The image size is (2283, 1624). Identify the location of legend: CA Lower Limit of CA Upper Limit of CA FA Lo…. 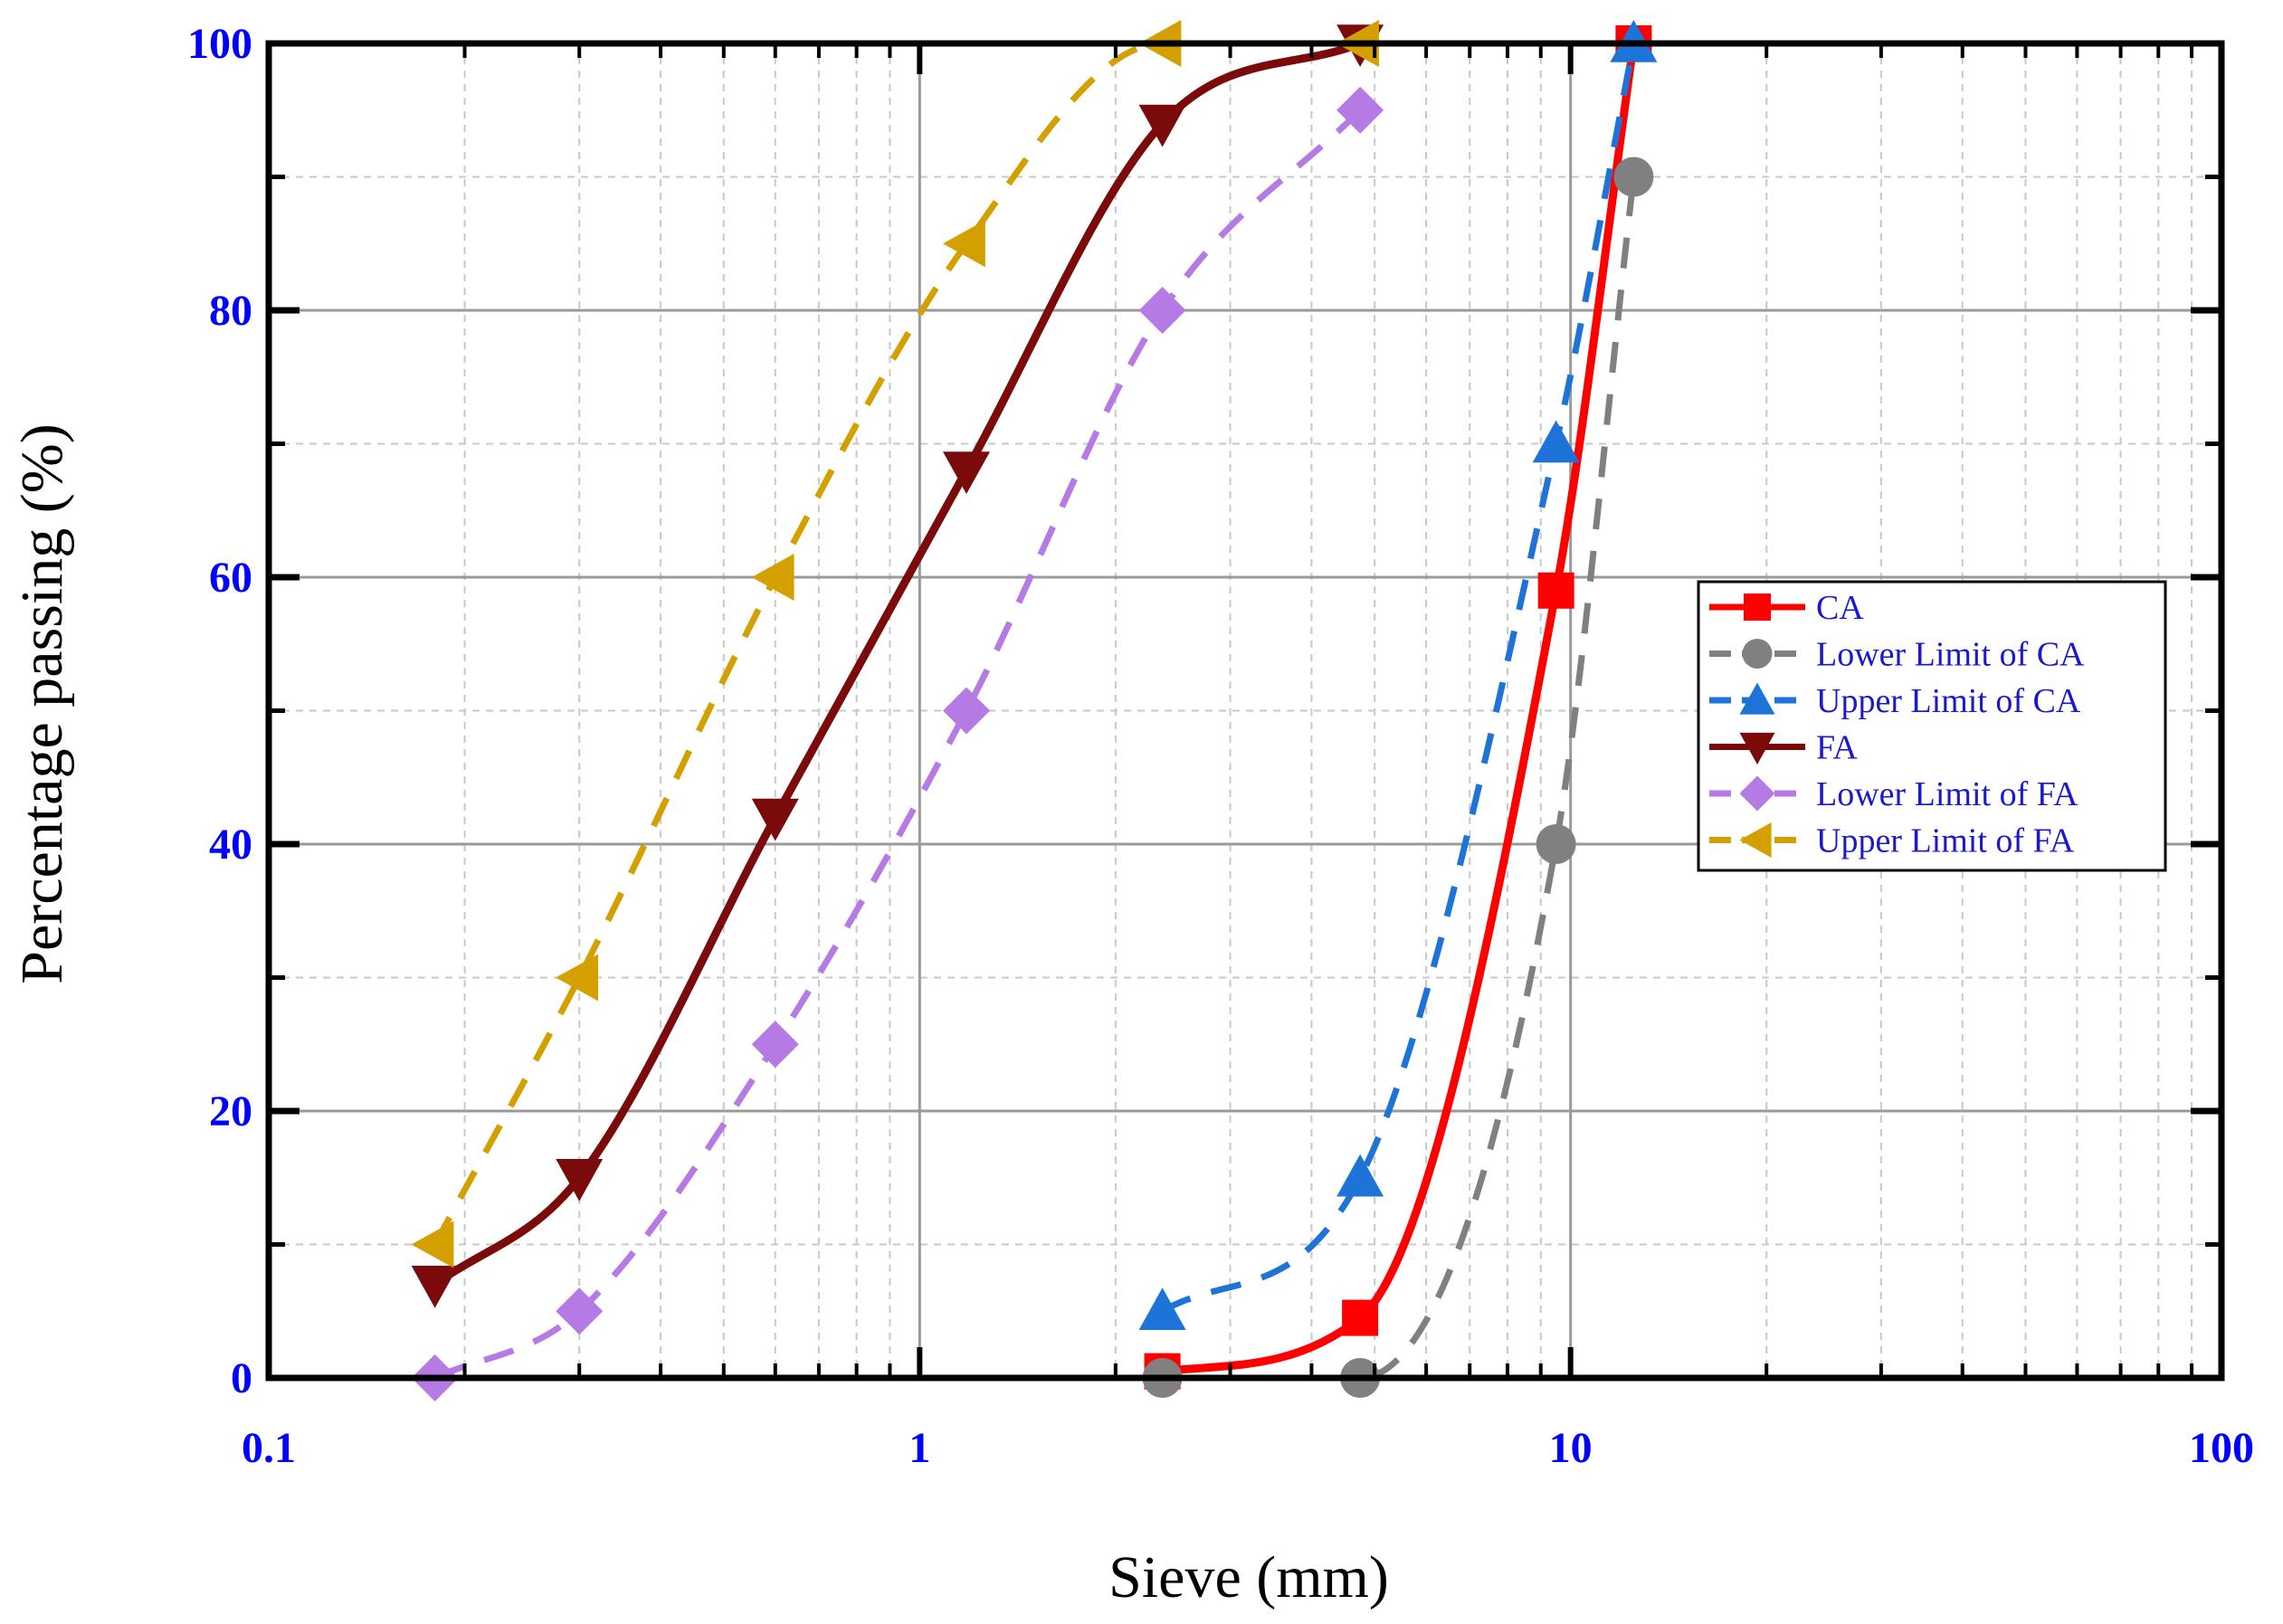
(1932, 726).